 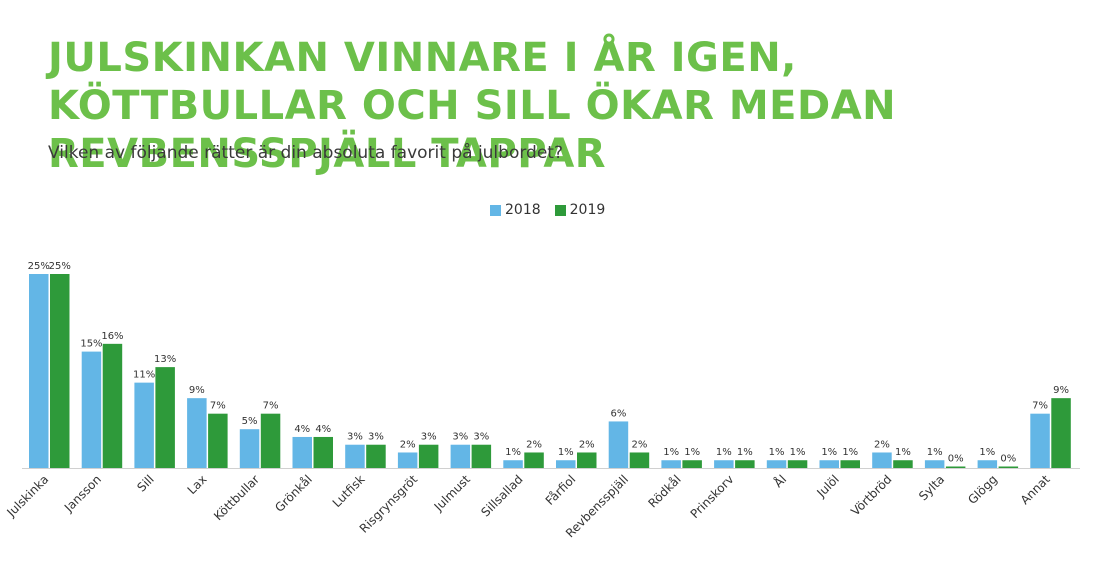 What do you see at coordinates (250, 421) in the screenshot?
I see `data-label-2018-4: 5%` at bounding box center [250, 421].